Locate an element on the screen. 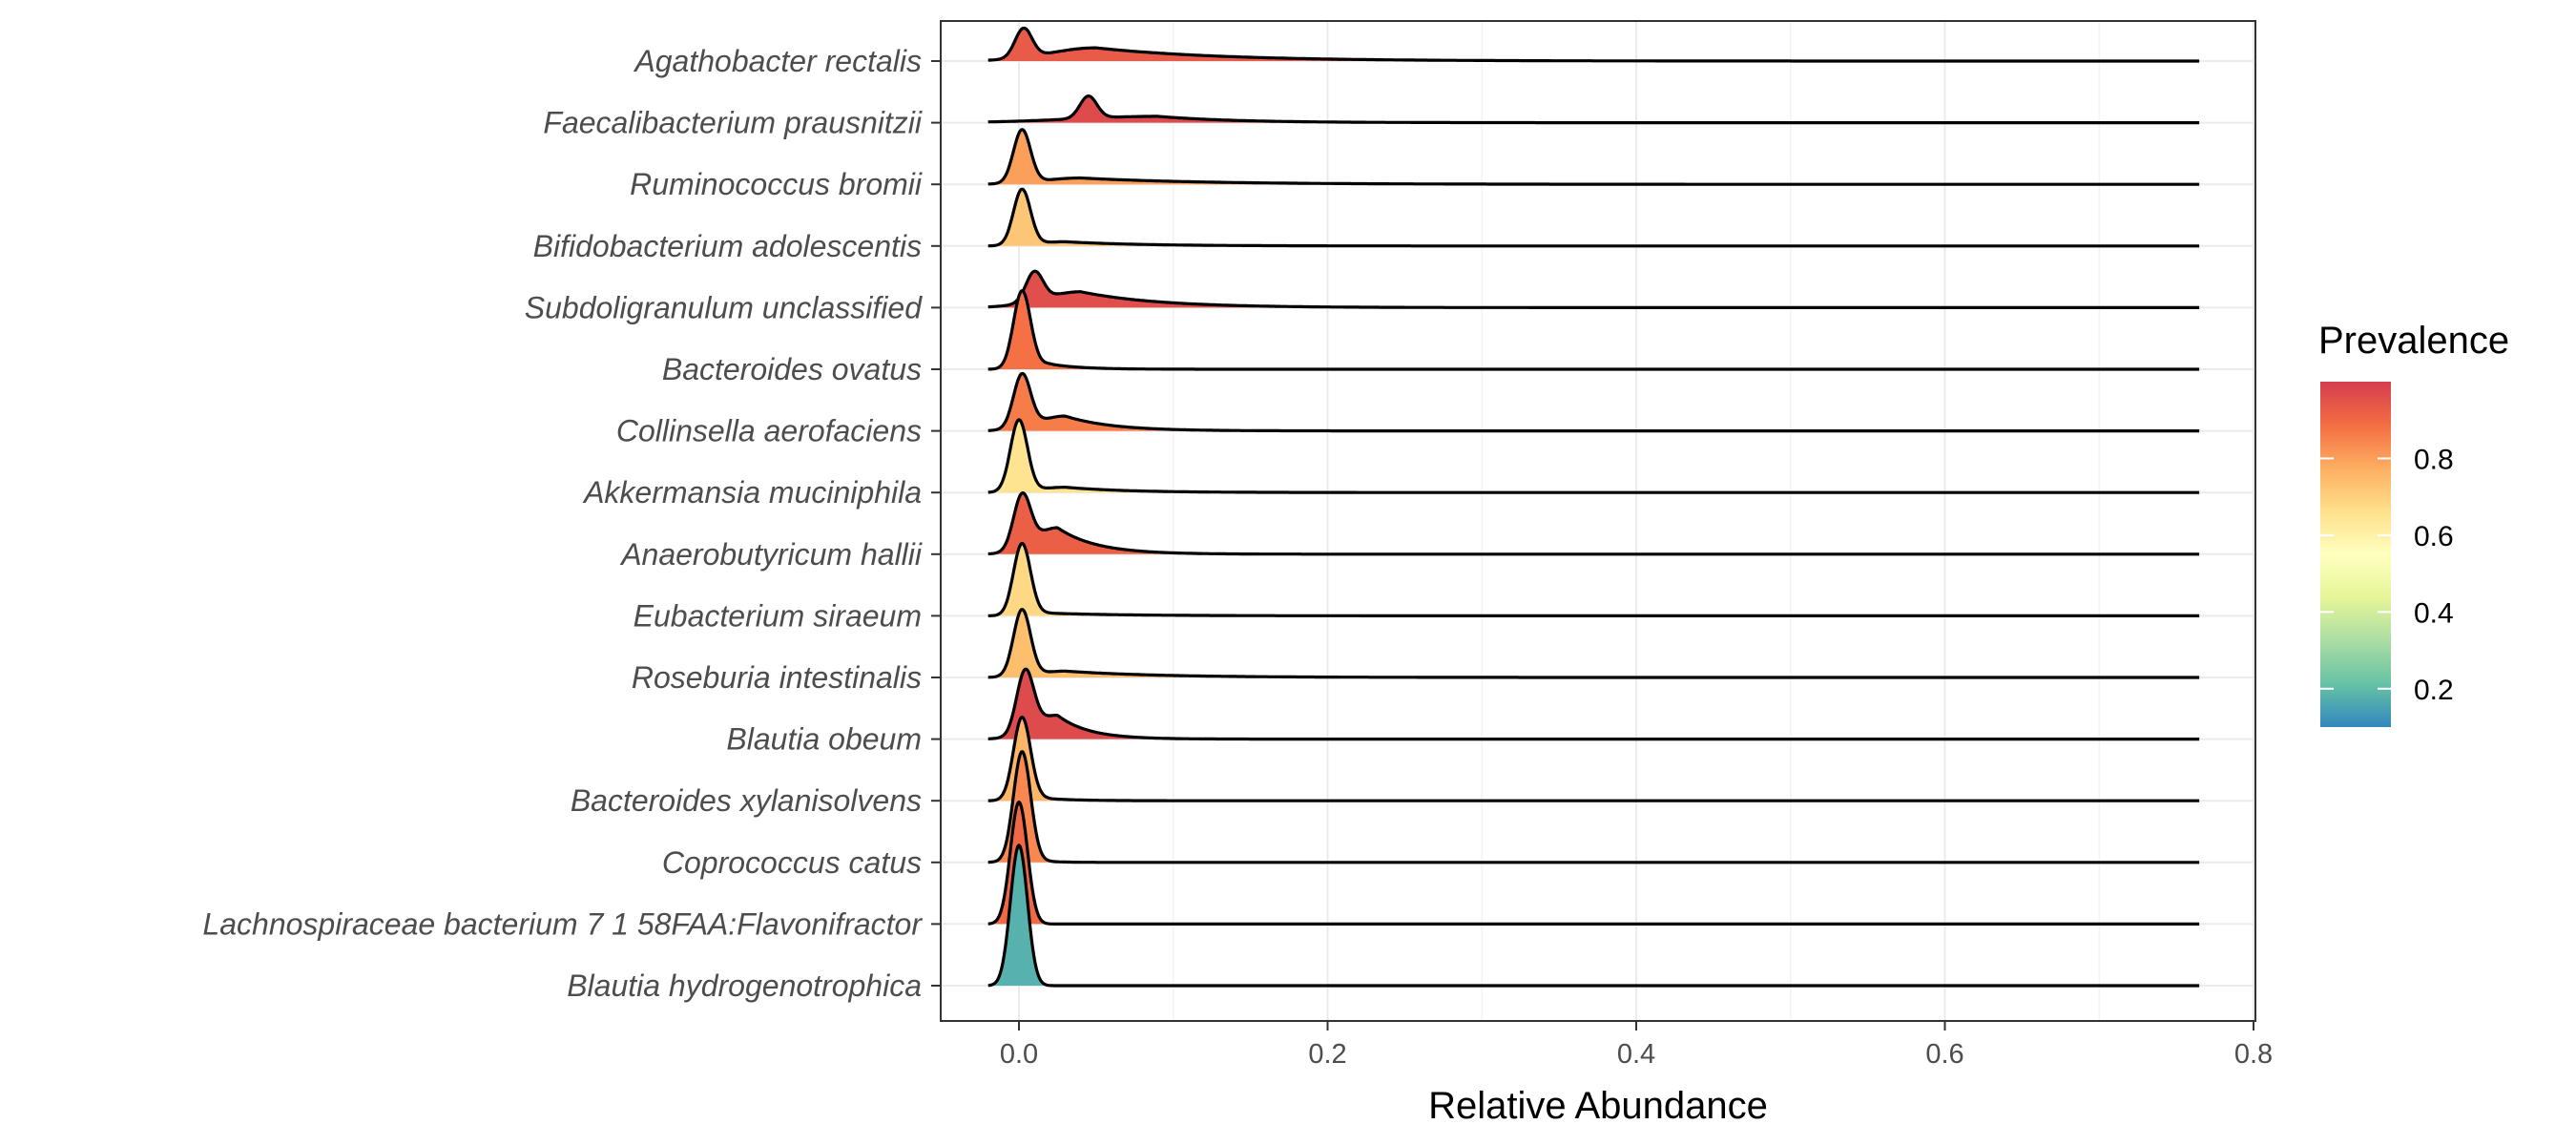 Image resolution: width=2576 pixels, height=1145 pixels. y-tick-label: Bacteroides xylanisolvens is located at coordinates (746, 801).